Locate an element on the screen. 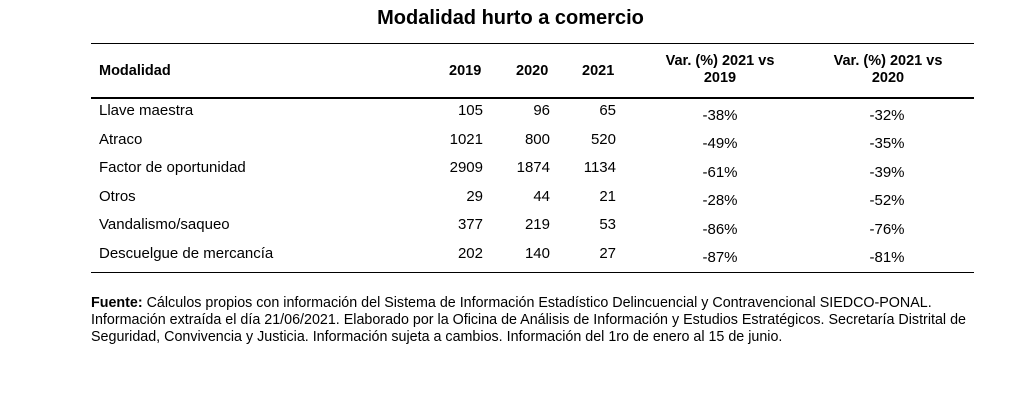 Image resolution: width=1021 pixels, height=402 pixels. row-3-2021: 1134 is located at coordinates (599, 167).